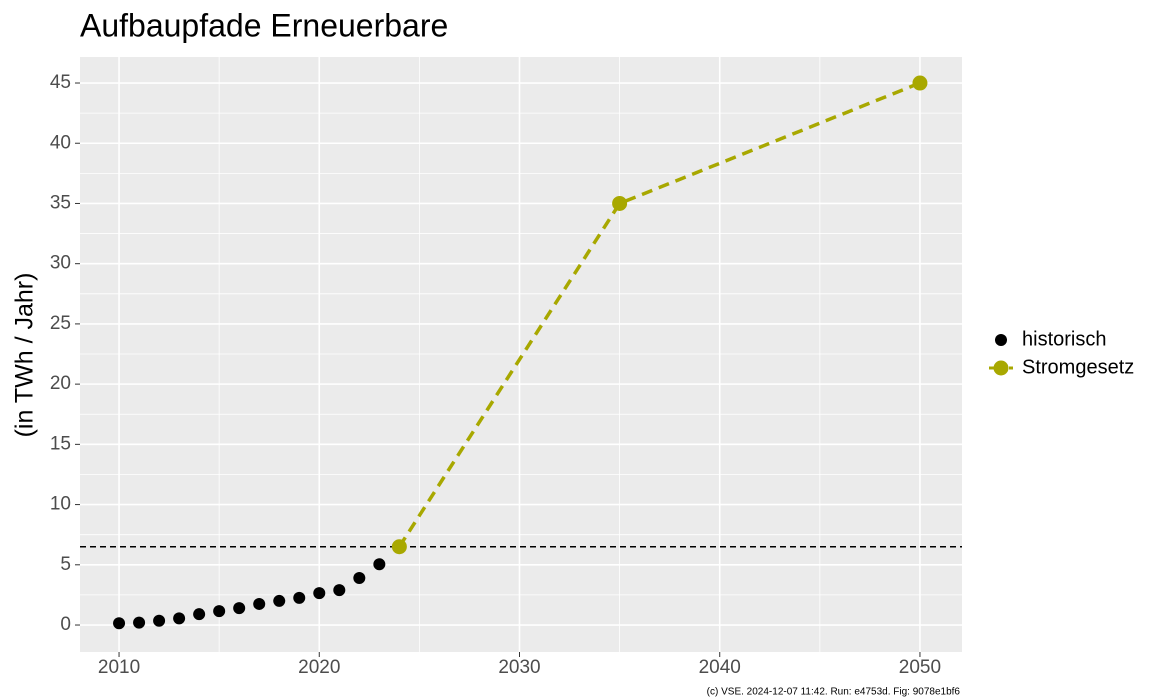 This screenshot has height=698, width=1163. I want to click on legend-label: historisch, so click(1064, 339).